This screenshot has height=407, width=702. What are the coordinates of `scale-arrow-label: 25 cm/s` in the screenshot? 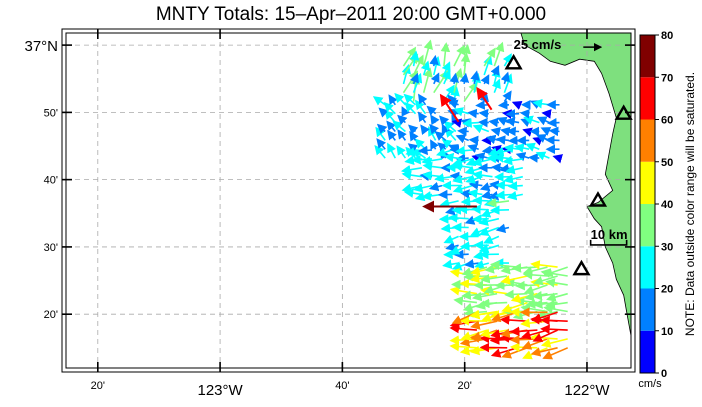 It's located at (538, 44).